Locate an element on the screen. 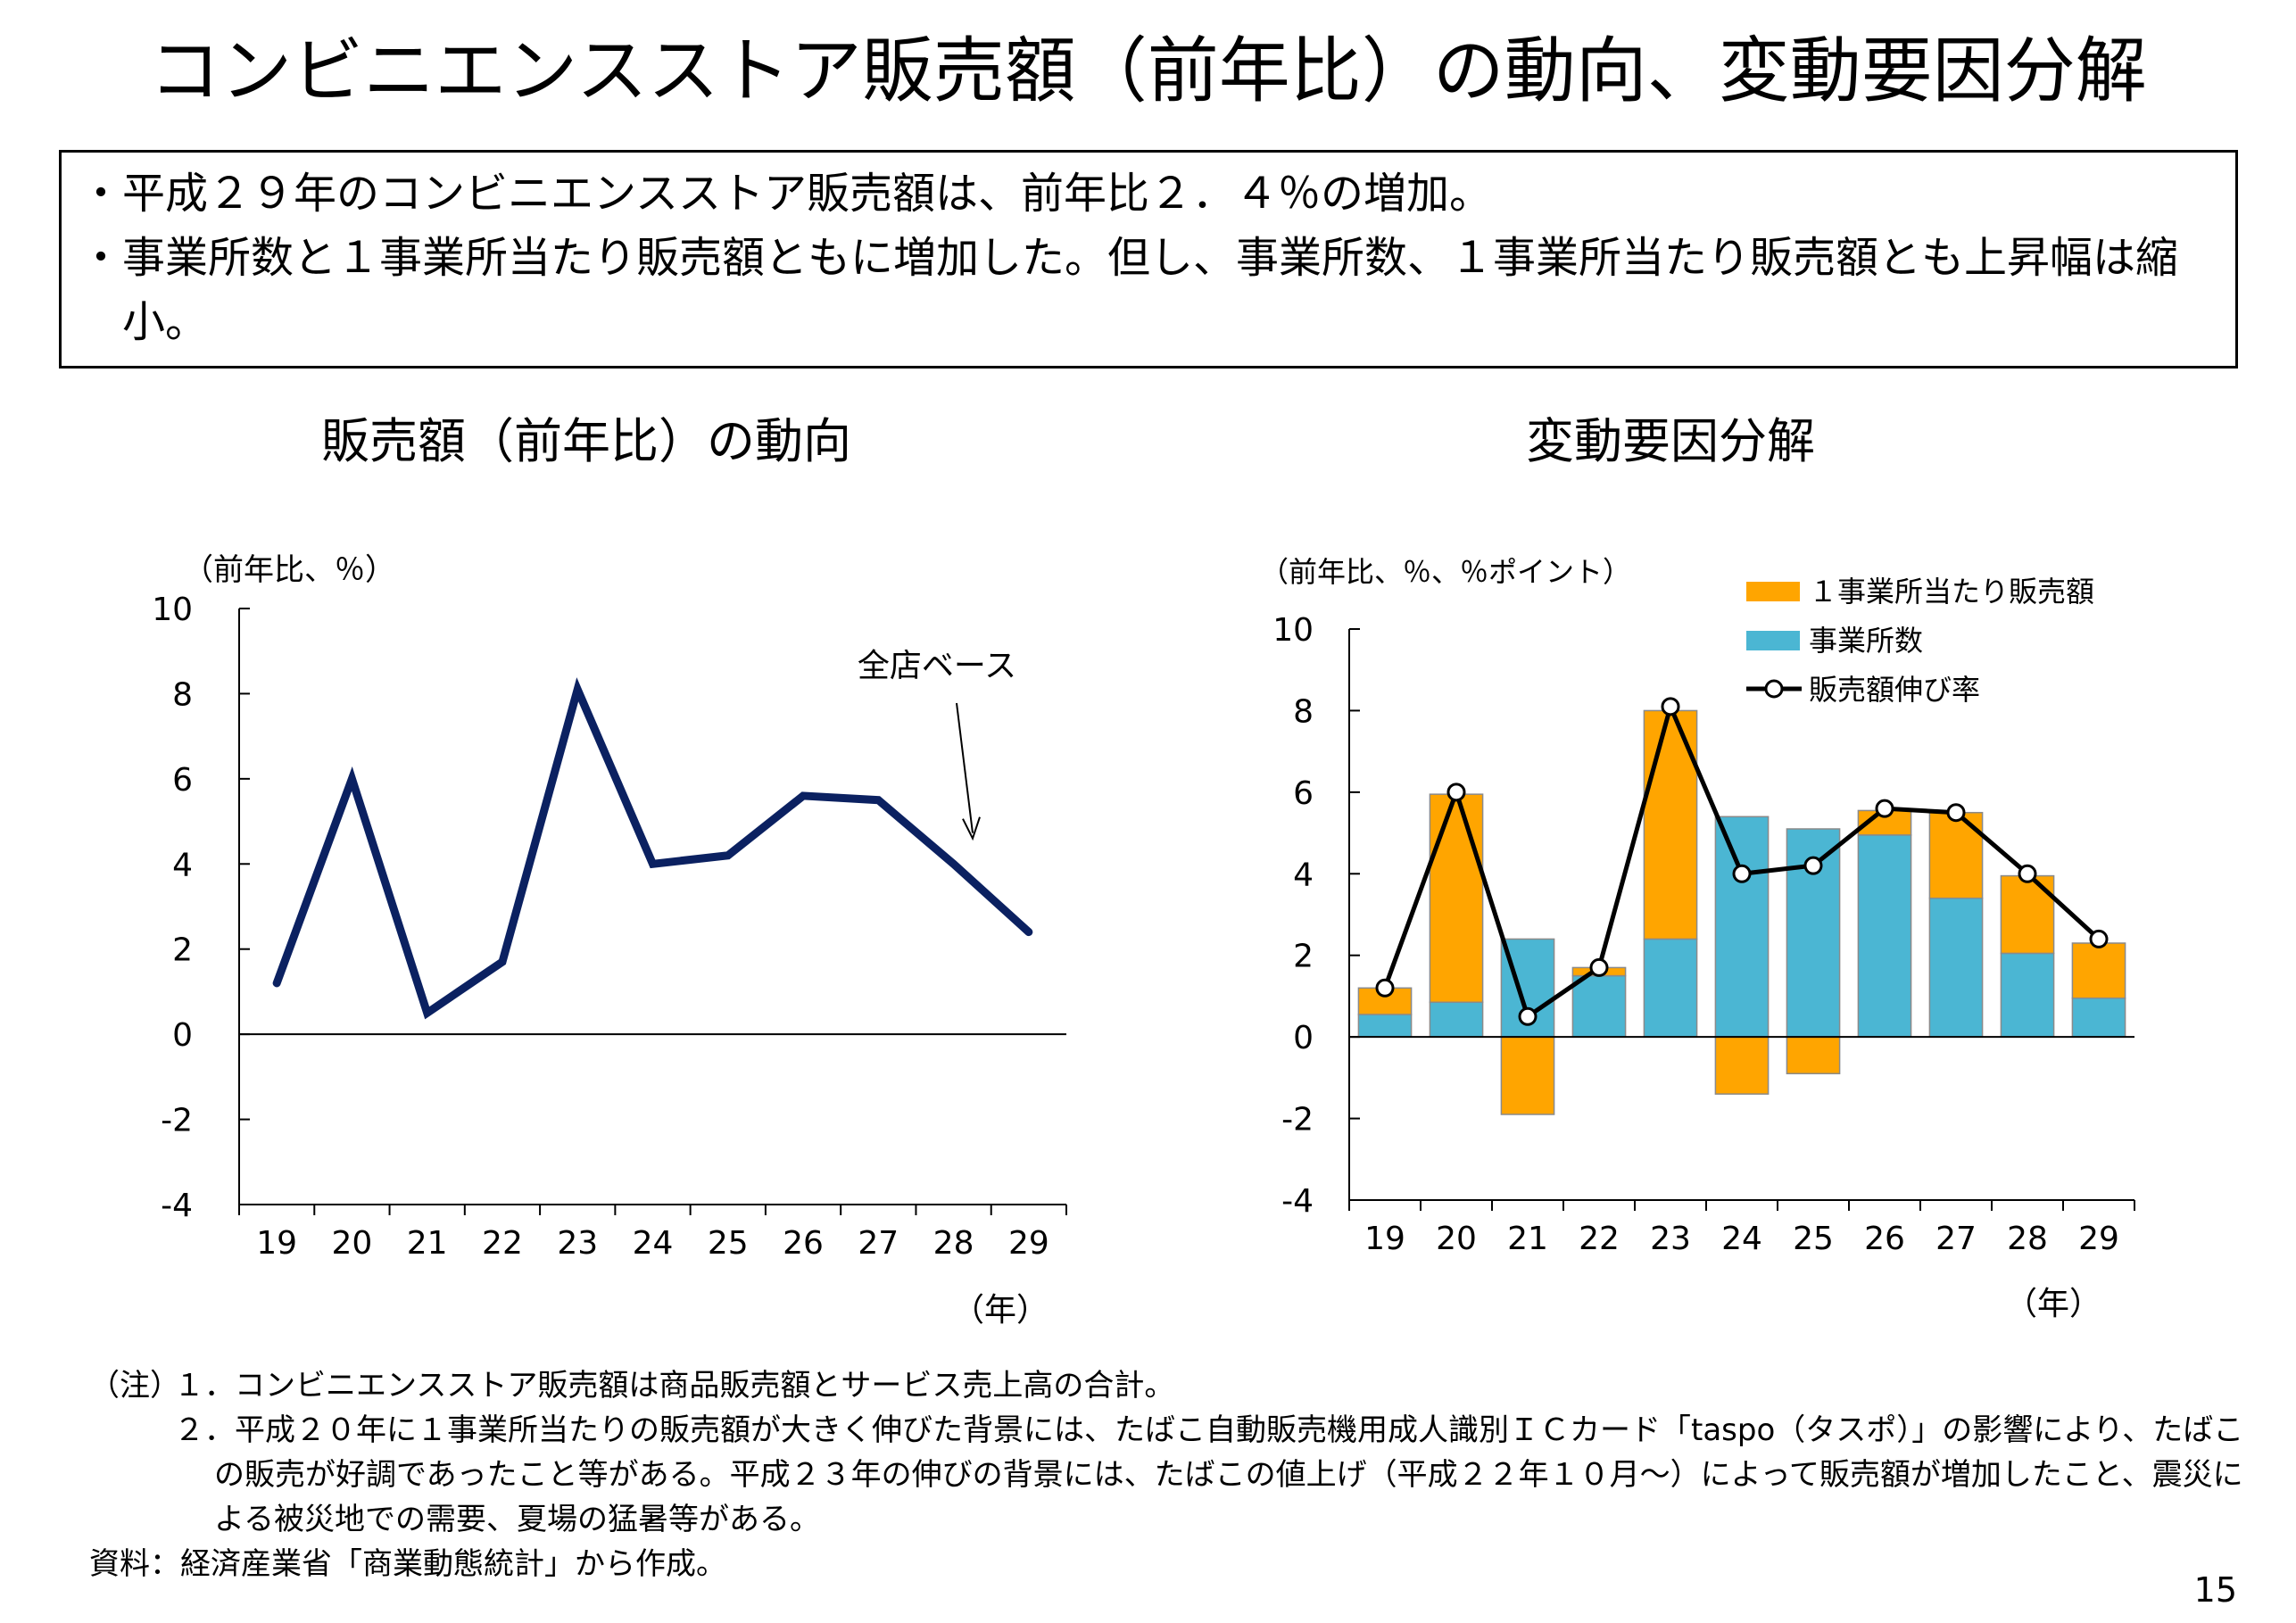 This screenshot has height=1623, width=2296. page-title: コンビニエンスストア販売額（前年比）の動向、変動要因分解 is located at coordinates (1148, 70).